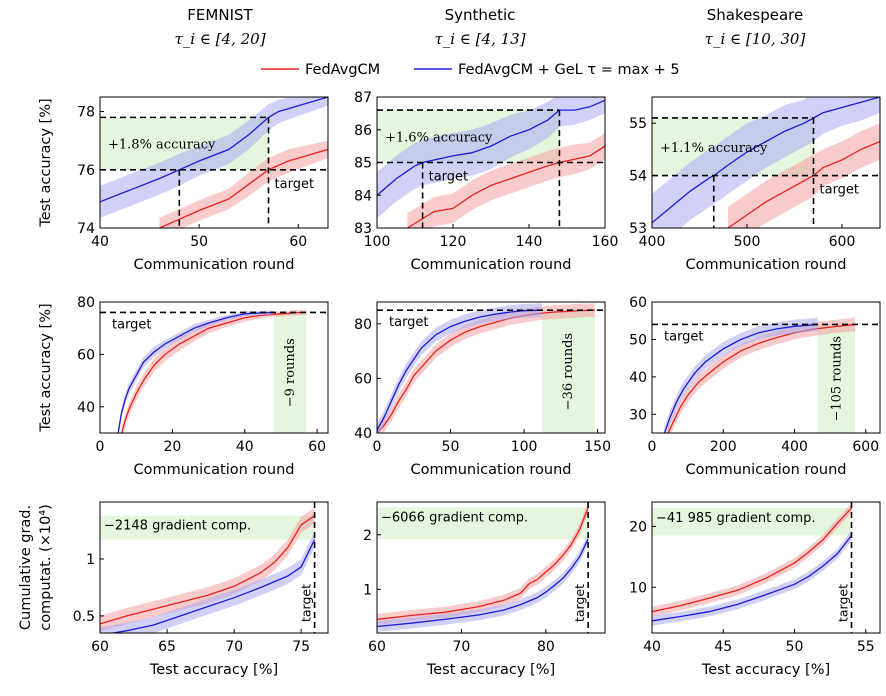 The height and width of the screenshot is (696, 886). Describe the element at coordinates (363, 164) in the screenshot. I see `y-tick-label: 85` at that location.